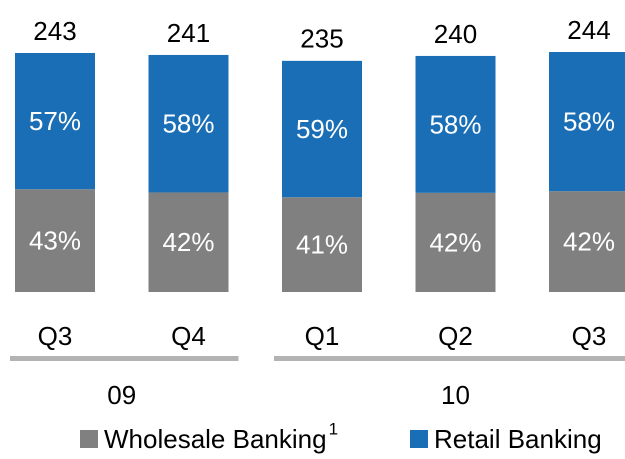  I want to click on value-label: 57%, so click(55, 121).